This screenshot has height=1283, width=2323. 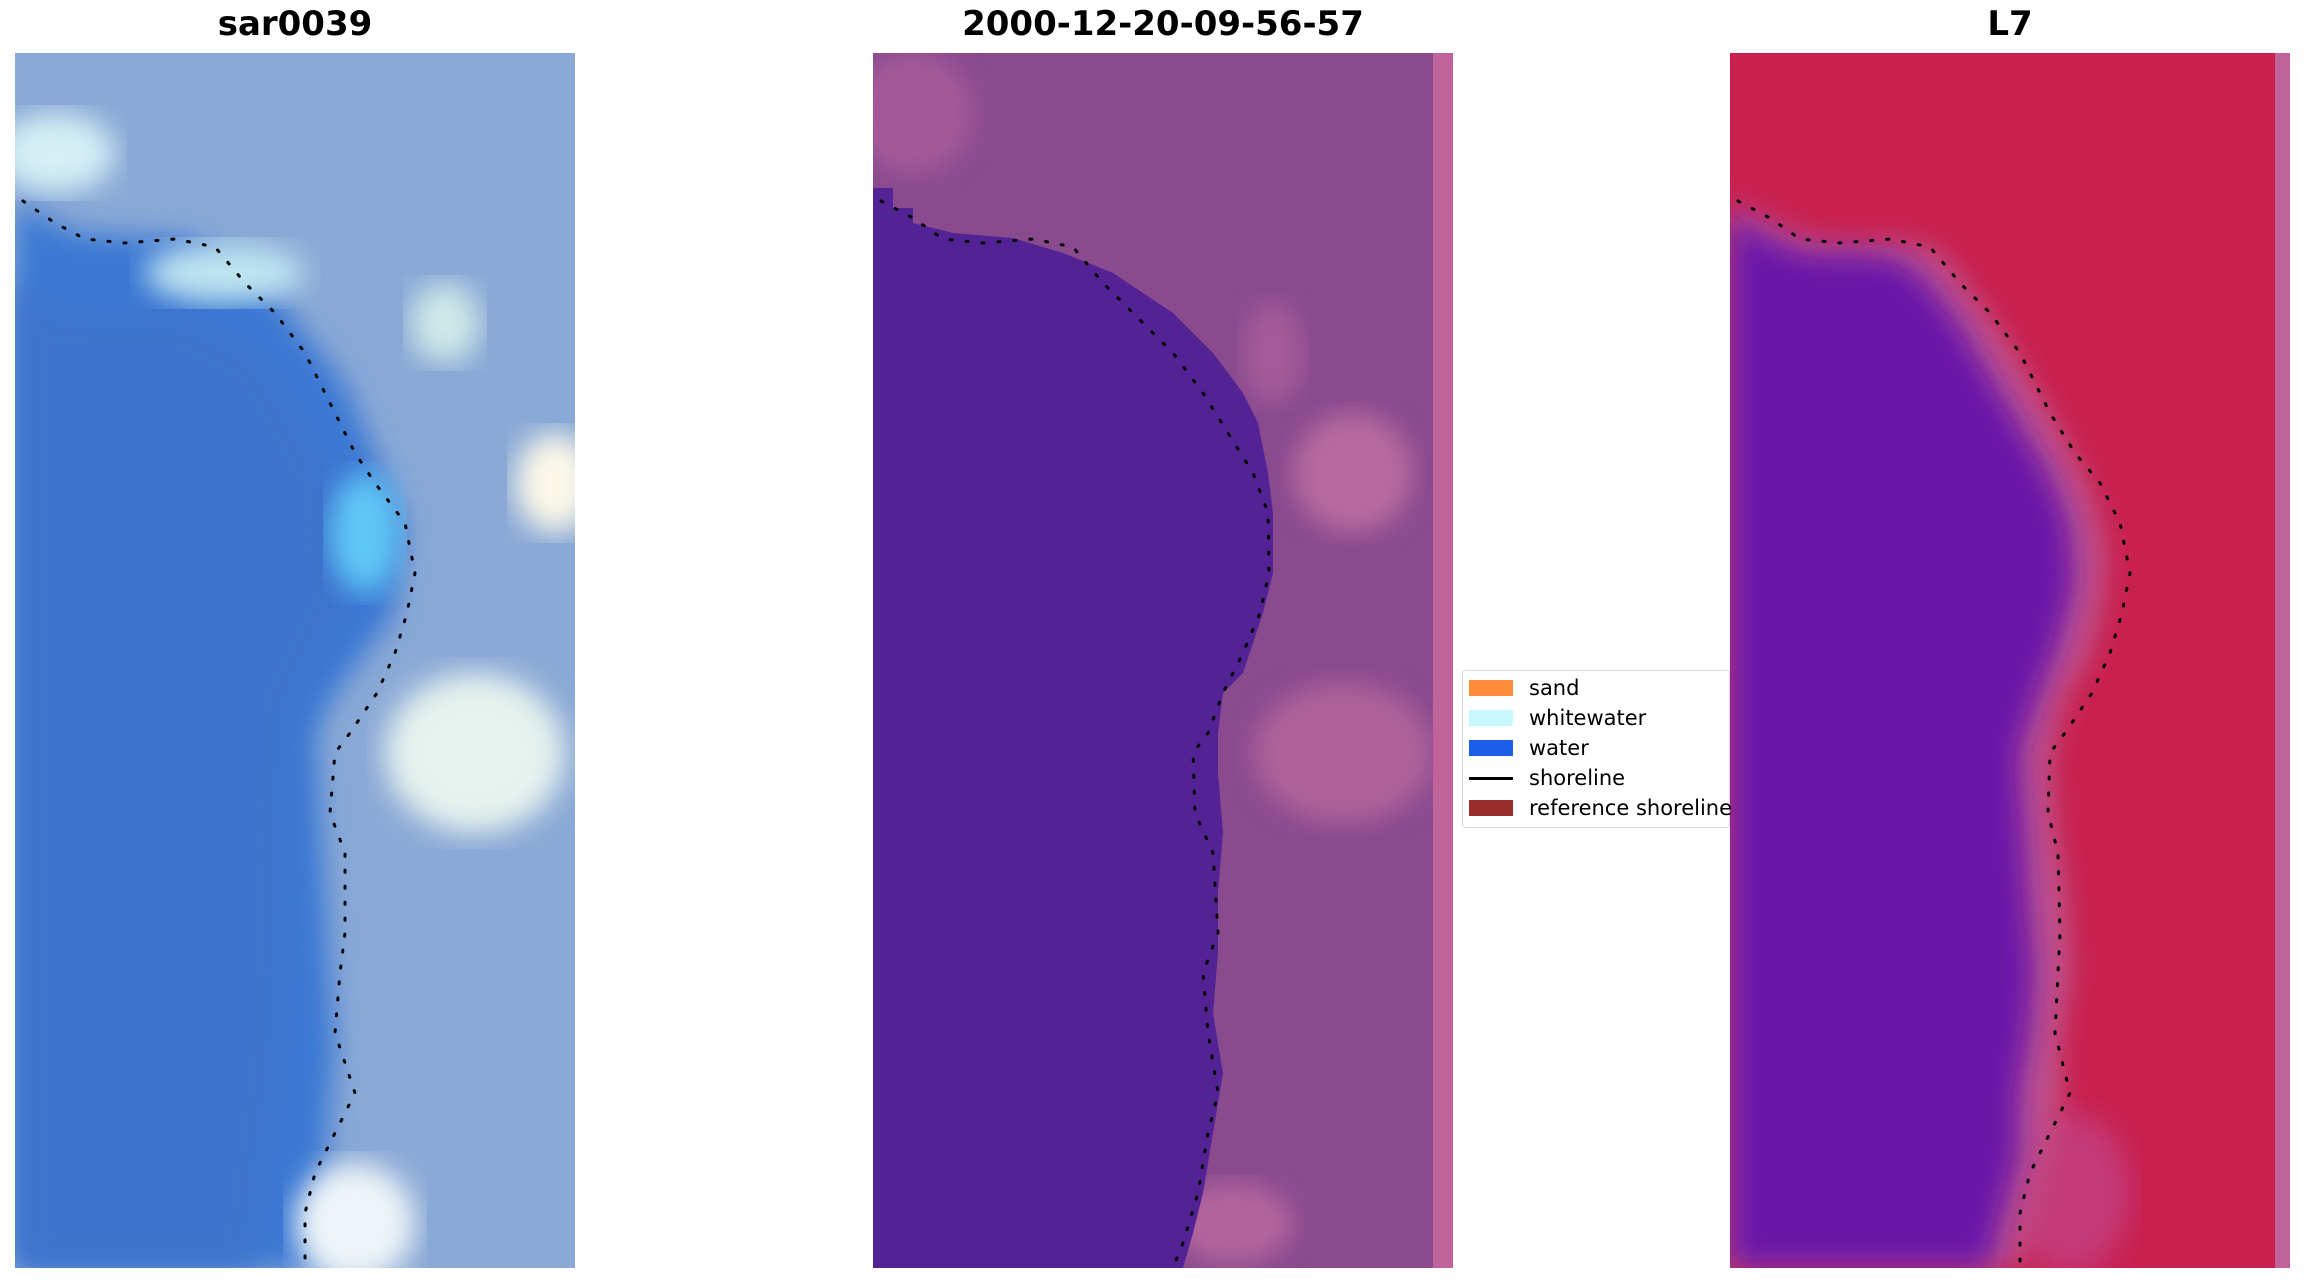 What do you see at coordinates (1554, 688) in the screenshot?
I see `legend-label-sand: sand` at bounding box center [1554, 688].